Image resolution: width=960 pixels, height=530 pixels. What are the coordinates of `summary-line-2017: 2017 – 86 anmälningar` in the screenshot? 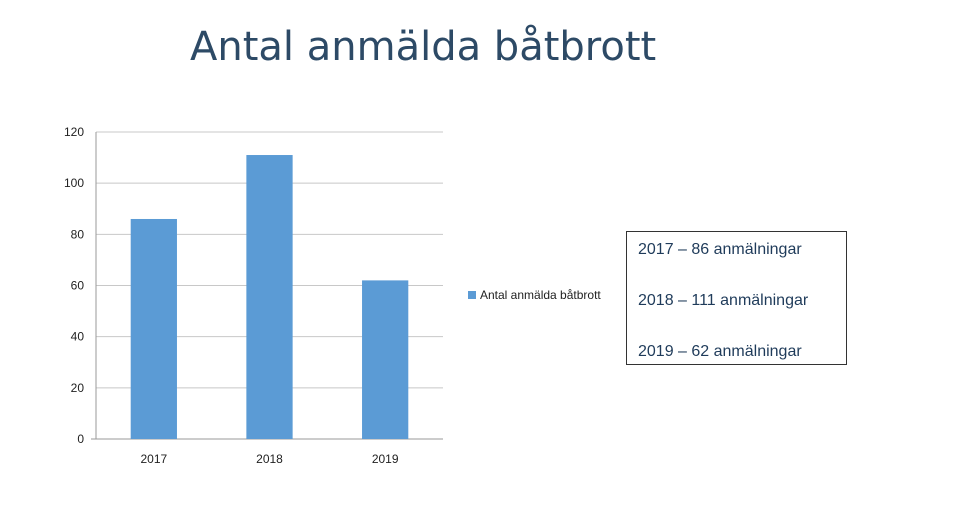 It's located at (720, 249).